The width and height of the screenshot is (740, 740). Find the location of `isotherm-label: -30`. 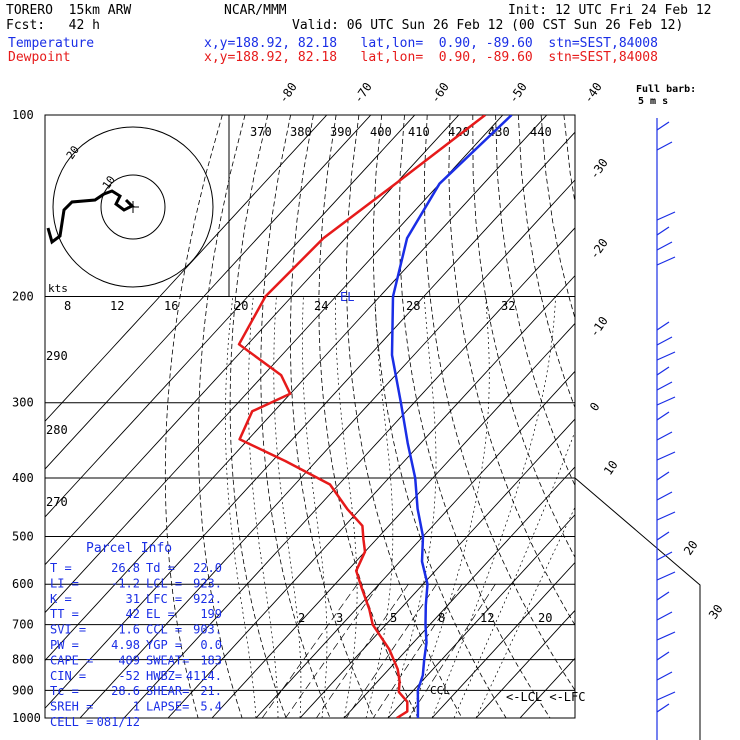

isotherm-label: -30 is located at coordinates (599, 169).